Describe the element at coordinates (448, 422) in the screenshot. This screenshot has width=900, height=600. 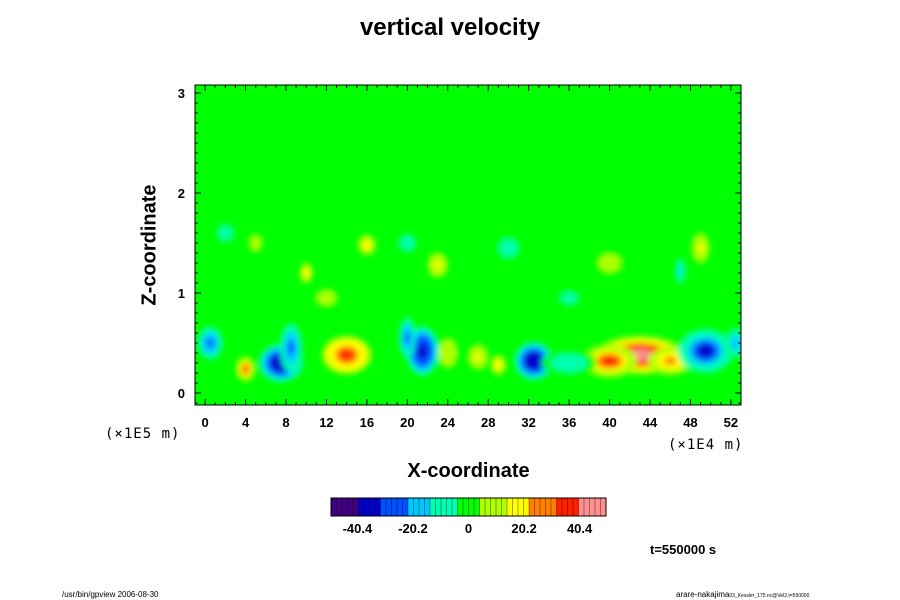
I see `x-tick-label: 24` at that location.